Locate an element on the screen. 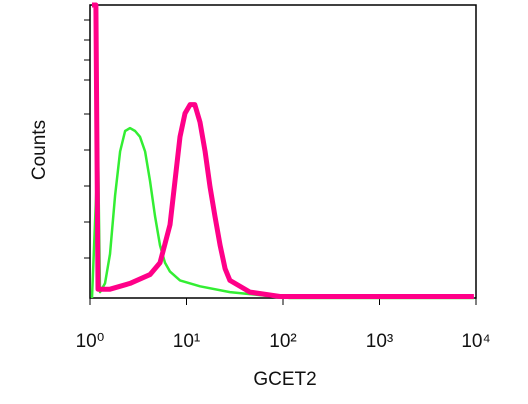 The image size is (528, 404). y-minor-ticks is located at coordinates (87, 139).